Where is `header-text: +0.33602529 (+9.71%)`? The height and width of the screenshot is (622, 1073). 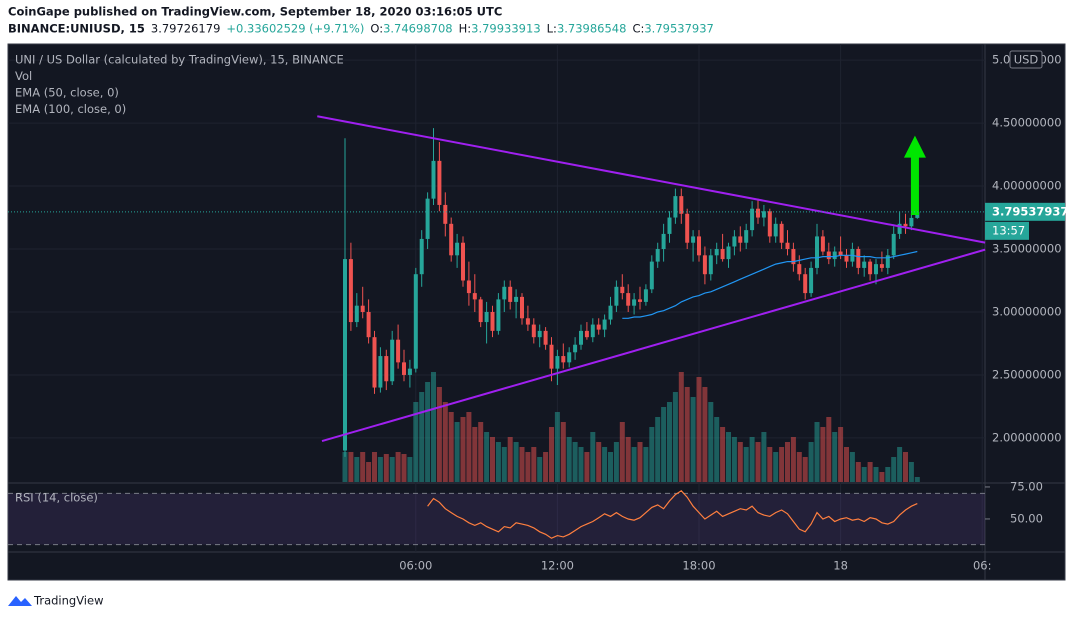
header-text: +0.33602529 (+9.71%) is located at coordinates (295, 29).